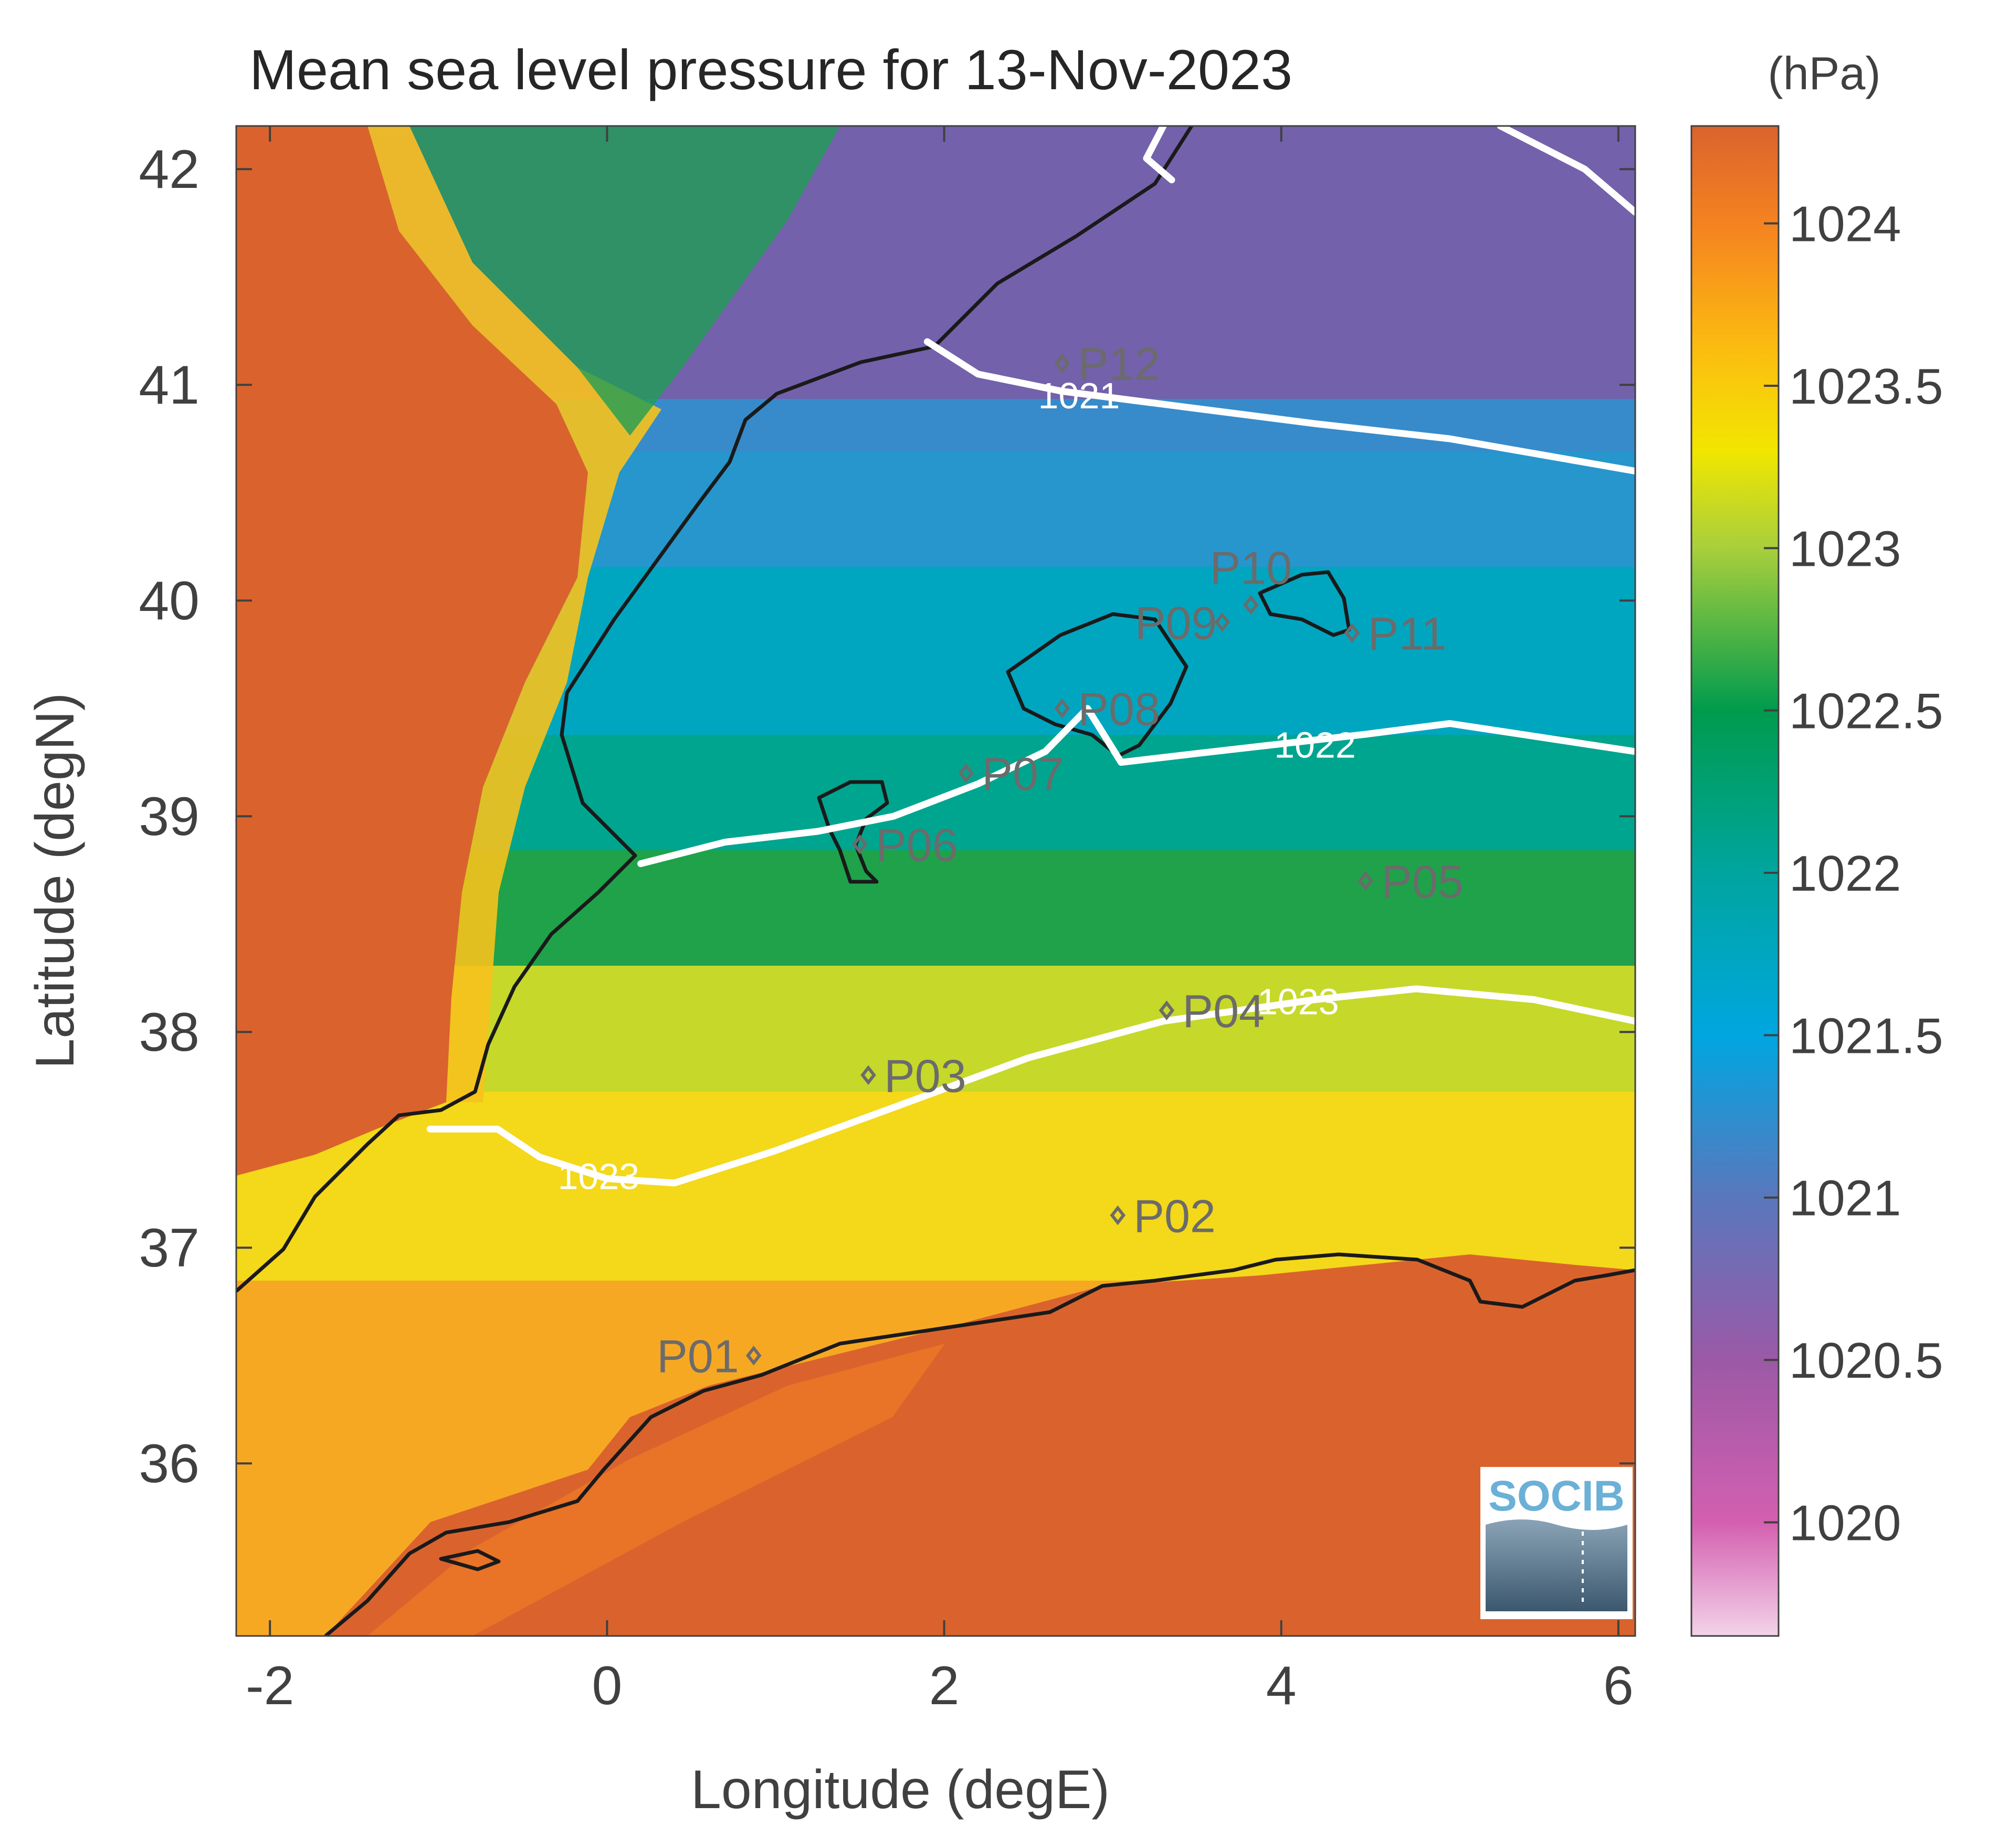 This screenshot has width=2009, height=1848. I want to click on x-tick-label: 6, so click(1619, 1685).